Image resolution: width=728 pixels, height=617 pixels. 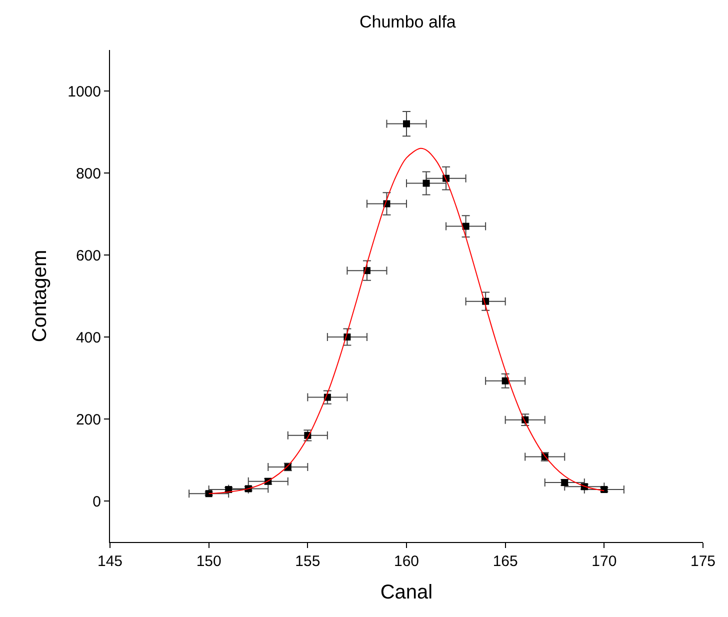 I want to click on chart-title: Chumbo alfa, so click(x=407, y=22).